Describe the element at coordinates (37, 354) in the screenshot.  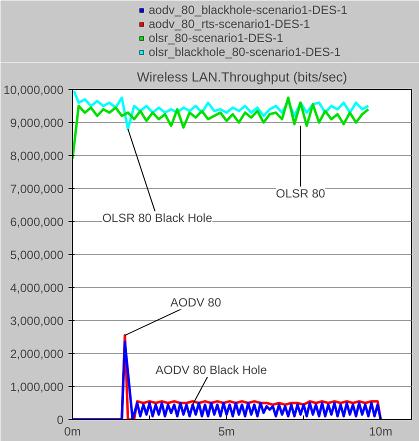
I see `y-tick-label: 2,000,000` at that location.